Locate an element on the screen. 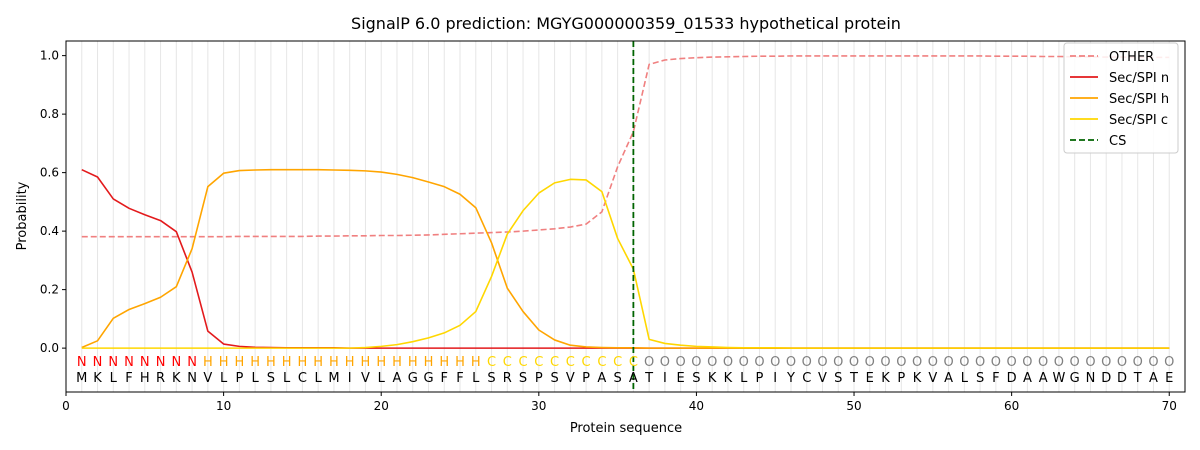  y-tick-label: 0.4 is located at coordinates (49, 231).